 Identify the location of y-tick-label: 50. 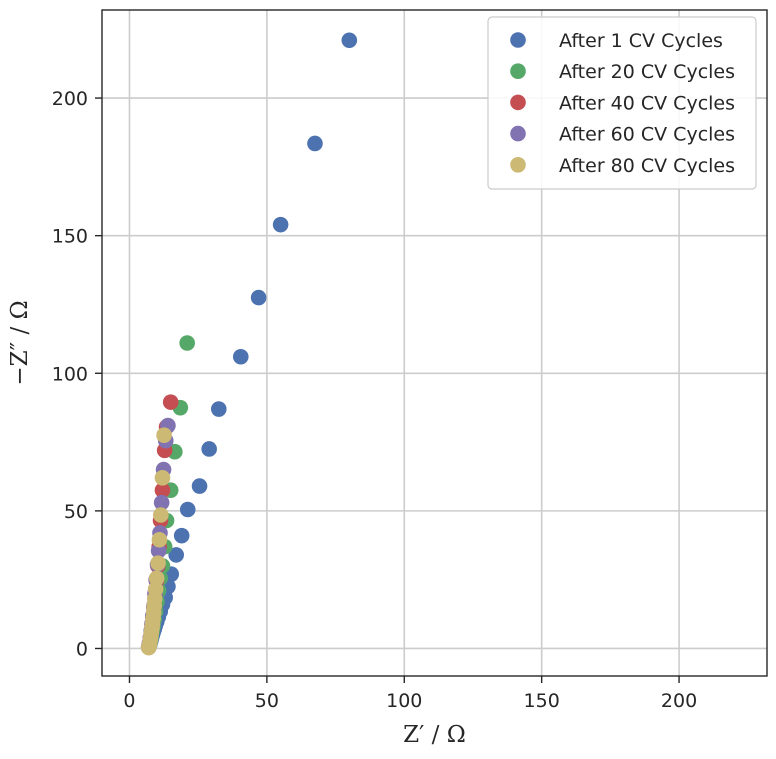
(76, 512).